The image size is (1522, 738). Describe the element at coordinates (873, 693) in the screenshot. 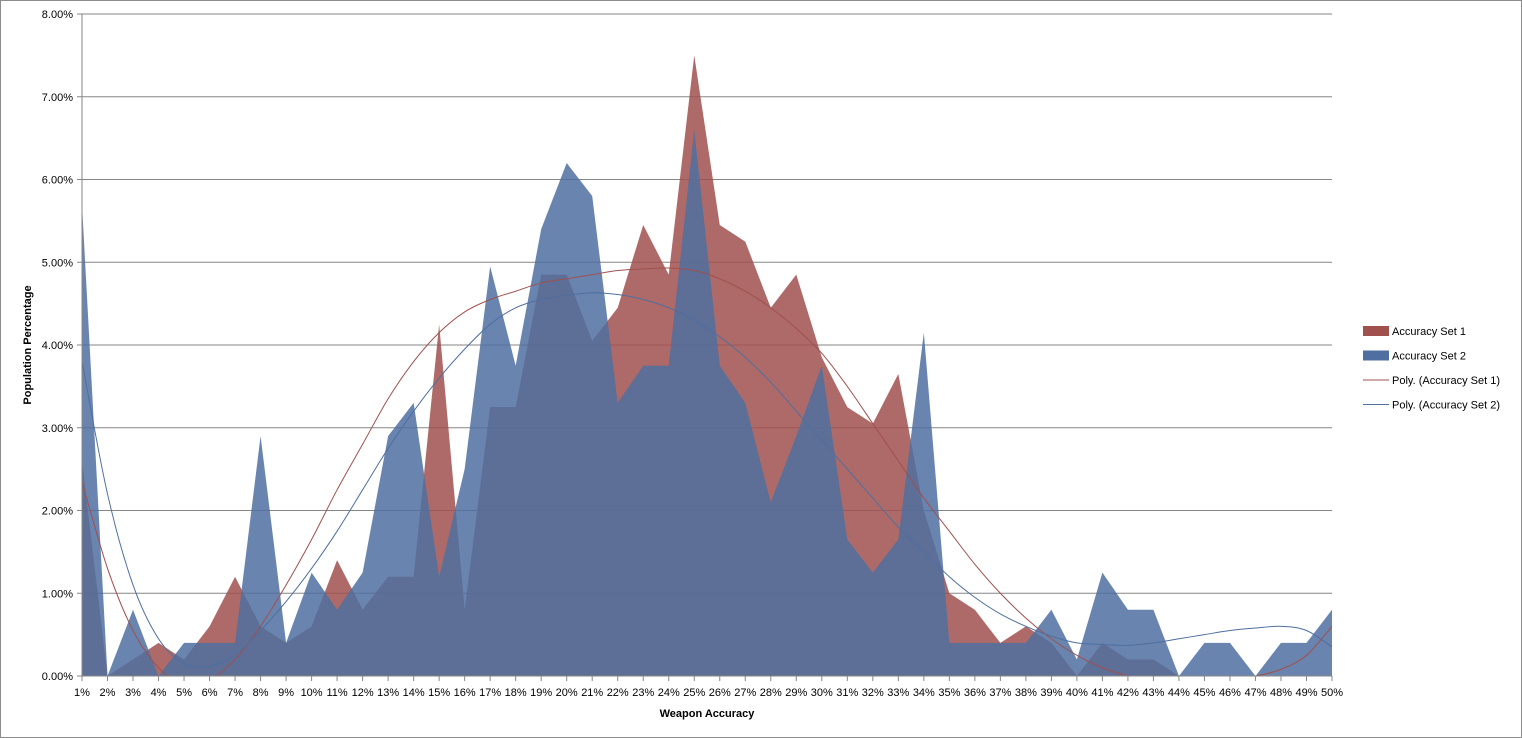

I see `x-tick-label: 32%` at that location.